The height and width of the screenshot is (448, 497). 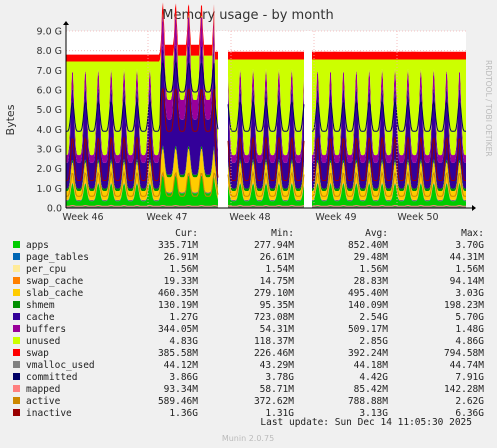 I want to click on legend-name-per_cpu: per_cpu, so click(x=46, y=269).